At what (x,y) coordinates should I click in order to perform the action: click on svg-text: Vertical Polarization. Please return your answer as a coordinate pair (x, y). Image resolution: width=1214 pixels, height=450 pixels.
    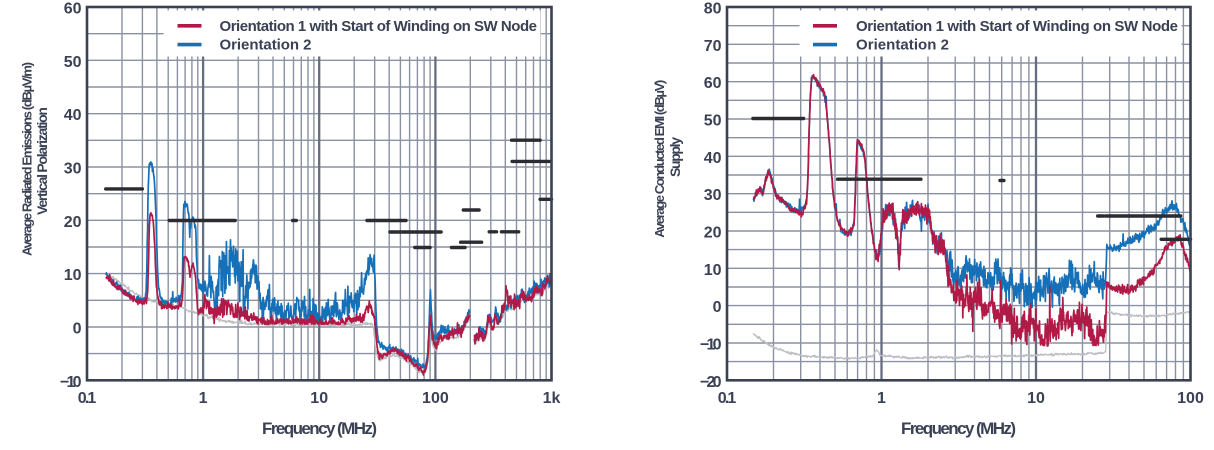
    Looking at the image, I should click on (42, 161).